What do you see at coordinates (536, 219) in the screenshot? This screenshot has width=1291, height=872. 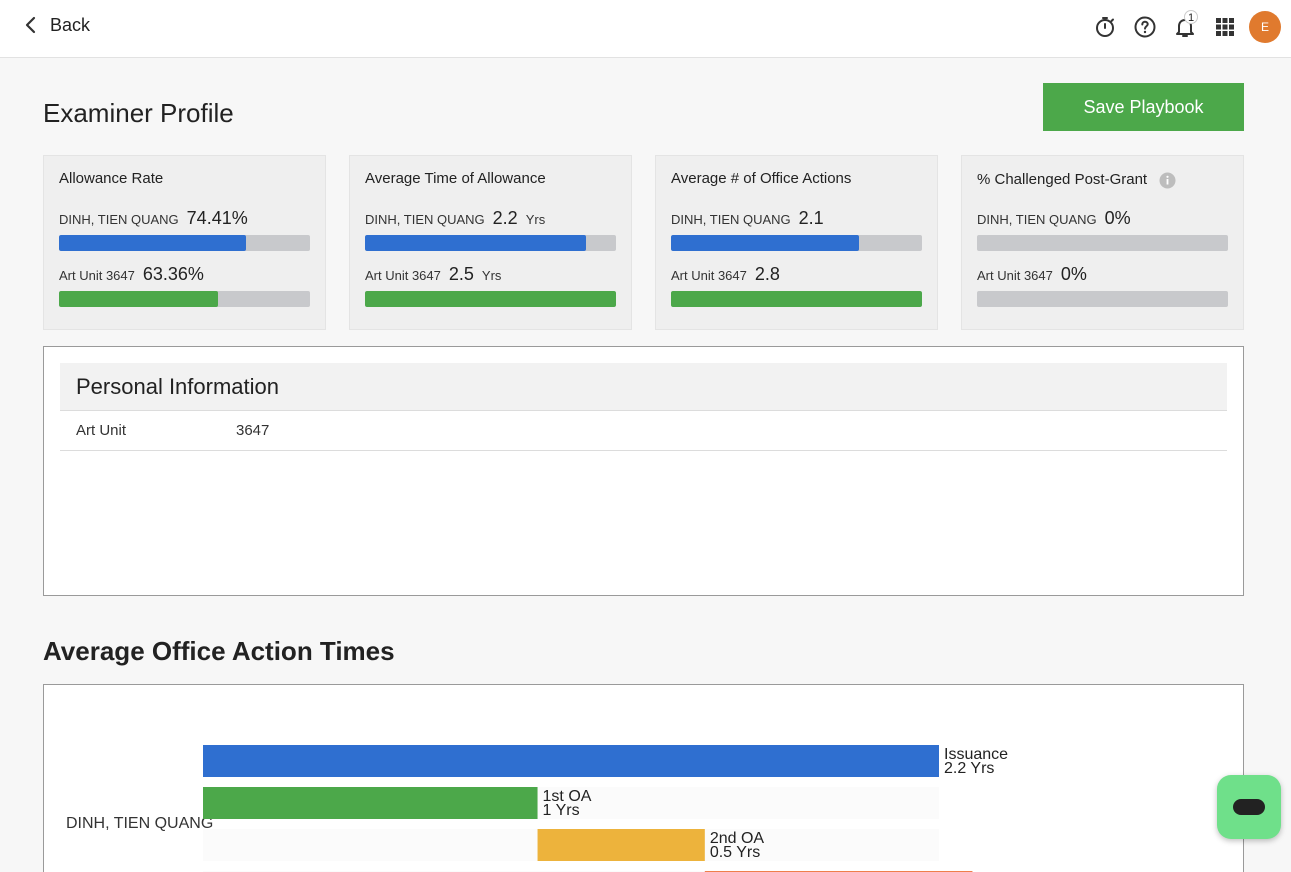 I see `examiner-unit: Yrs` at bounding box center [536, 219].